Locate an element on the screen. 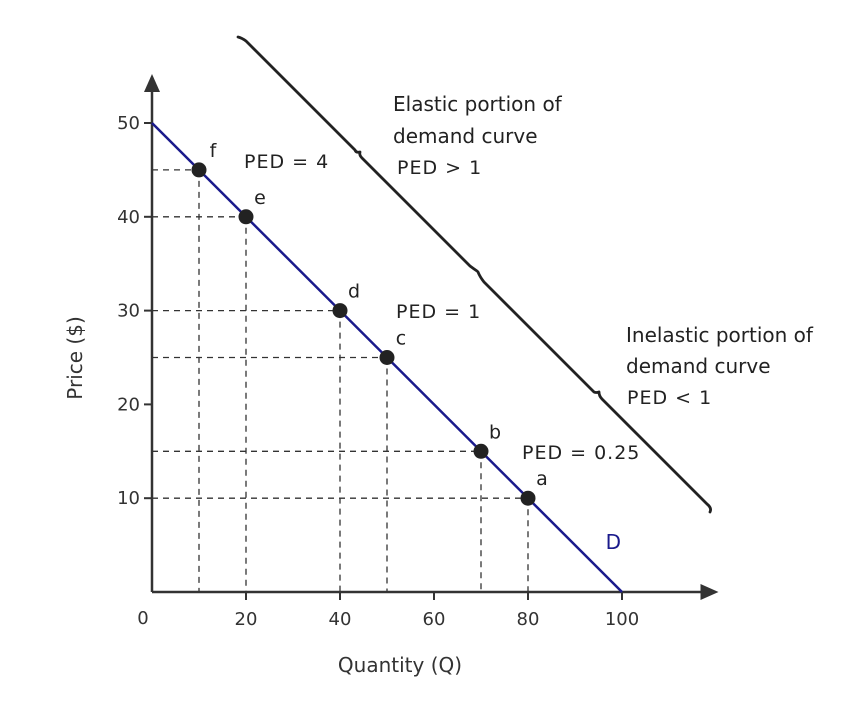  y-tick-label-20: 20 is located at coordinates (128, 404).